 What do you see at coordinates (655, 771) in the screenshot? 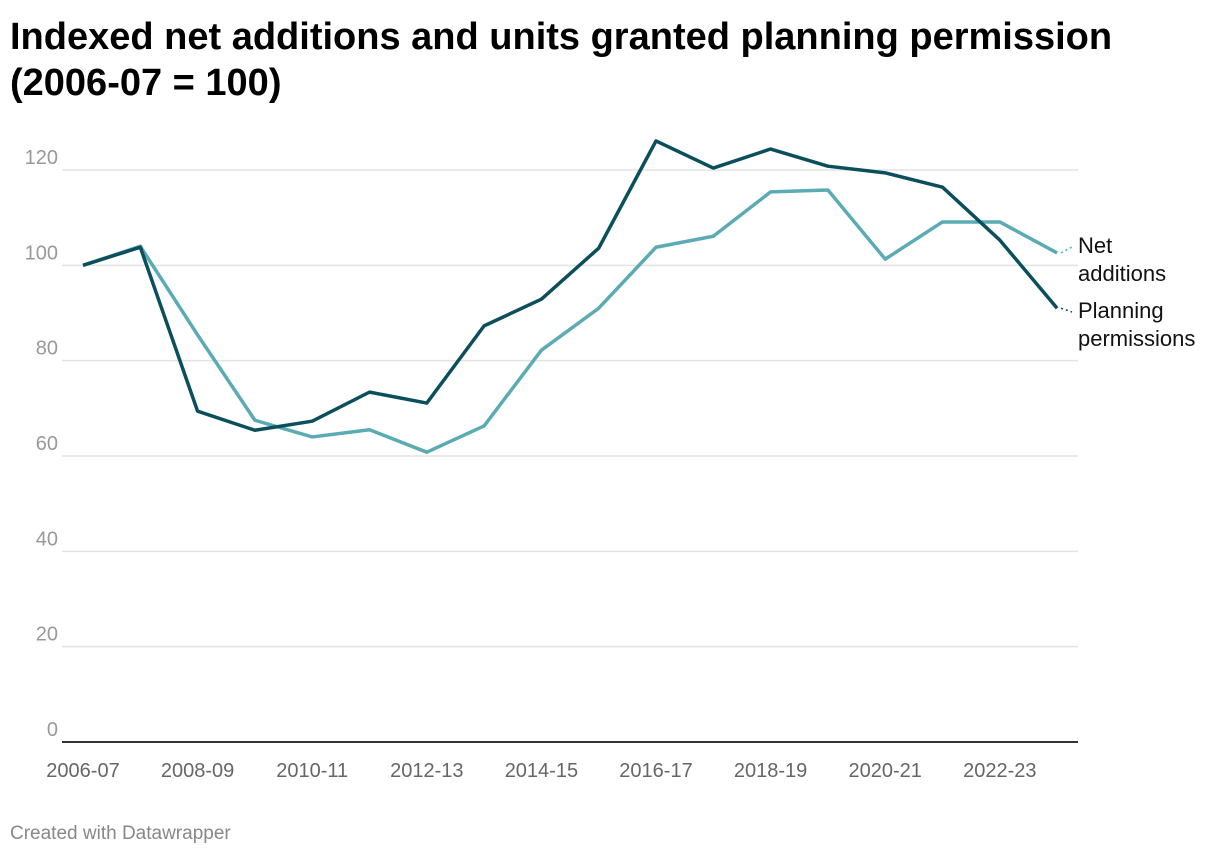
I see `x-tick-label: 2016-17` at bounding box center [655, 771].